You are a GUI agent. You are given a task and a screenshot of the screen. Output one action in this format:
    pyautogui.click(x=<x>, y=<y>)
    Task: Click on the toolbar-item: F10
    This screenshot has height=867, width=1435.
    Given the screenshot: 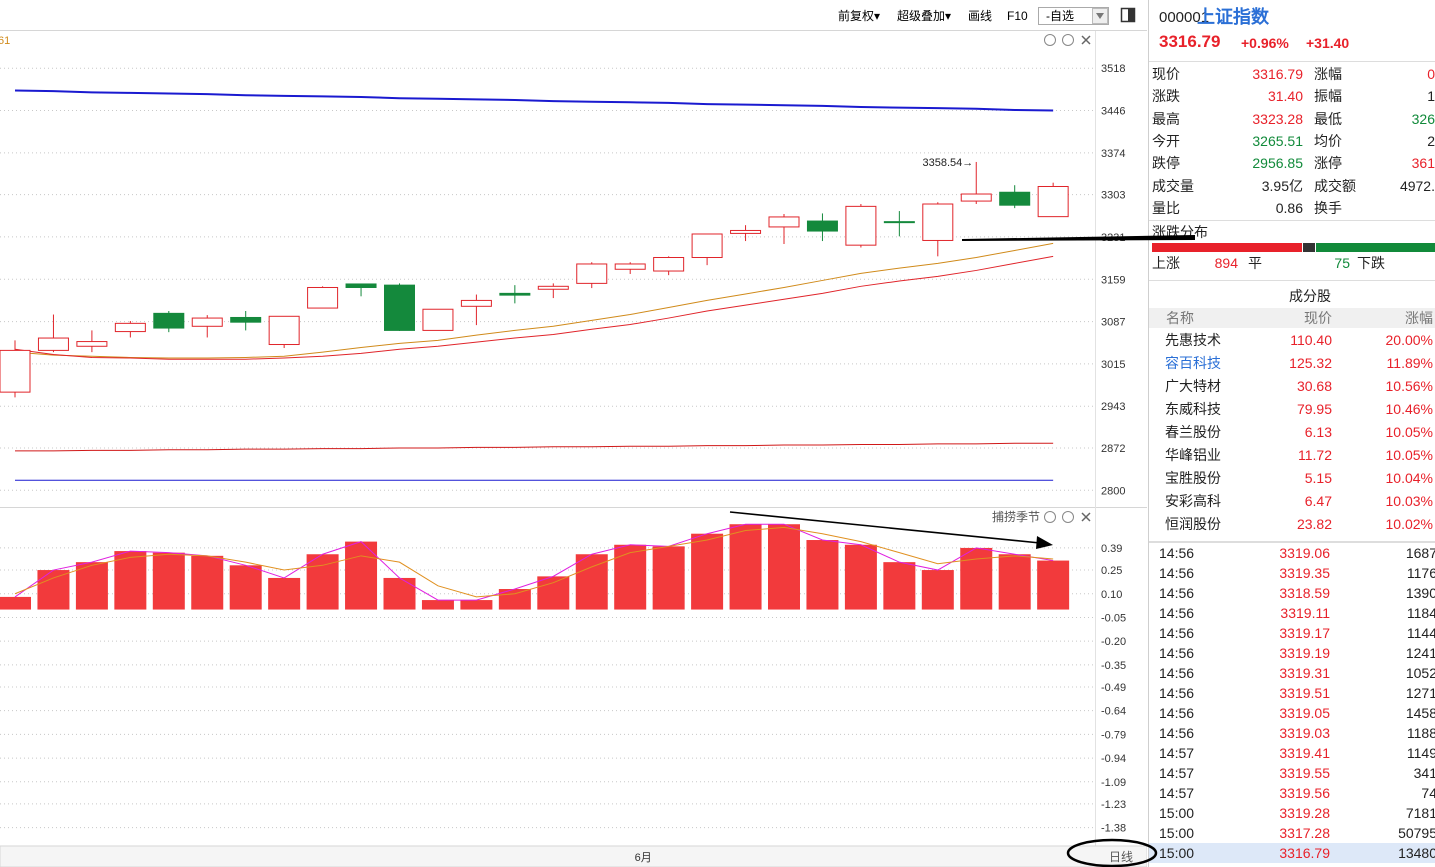 What is the action you would take?
    pyautogui.click(x=1017, y=16)
    